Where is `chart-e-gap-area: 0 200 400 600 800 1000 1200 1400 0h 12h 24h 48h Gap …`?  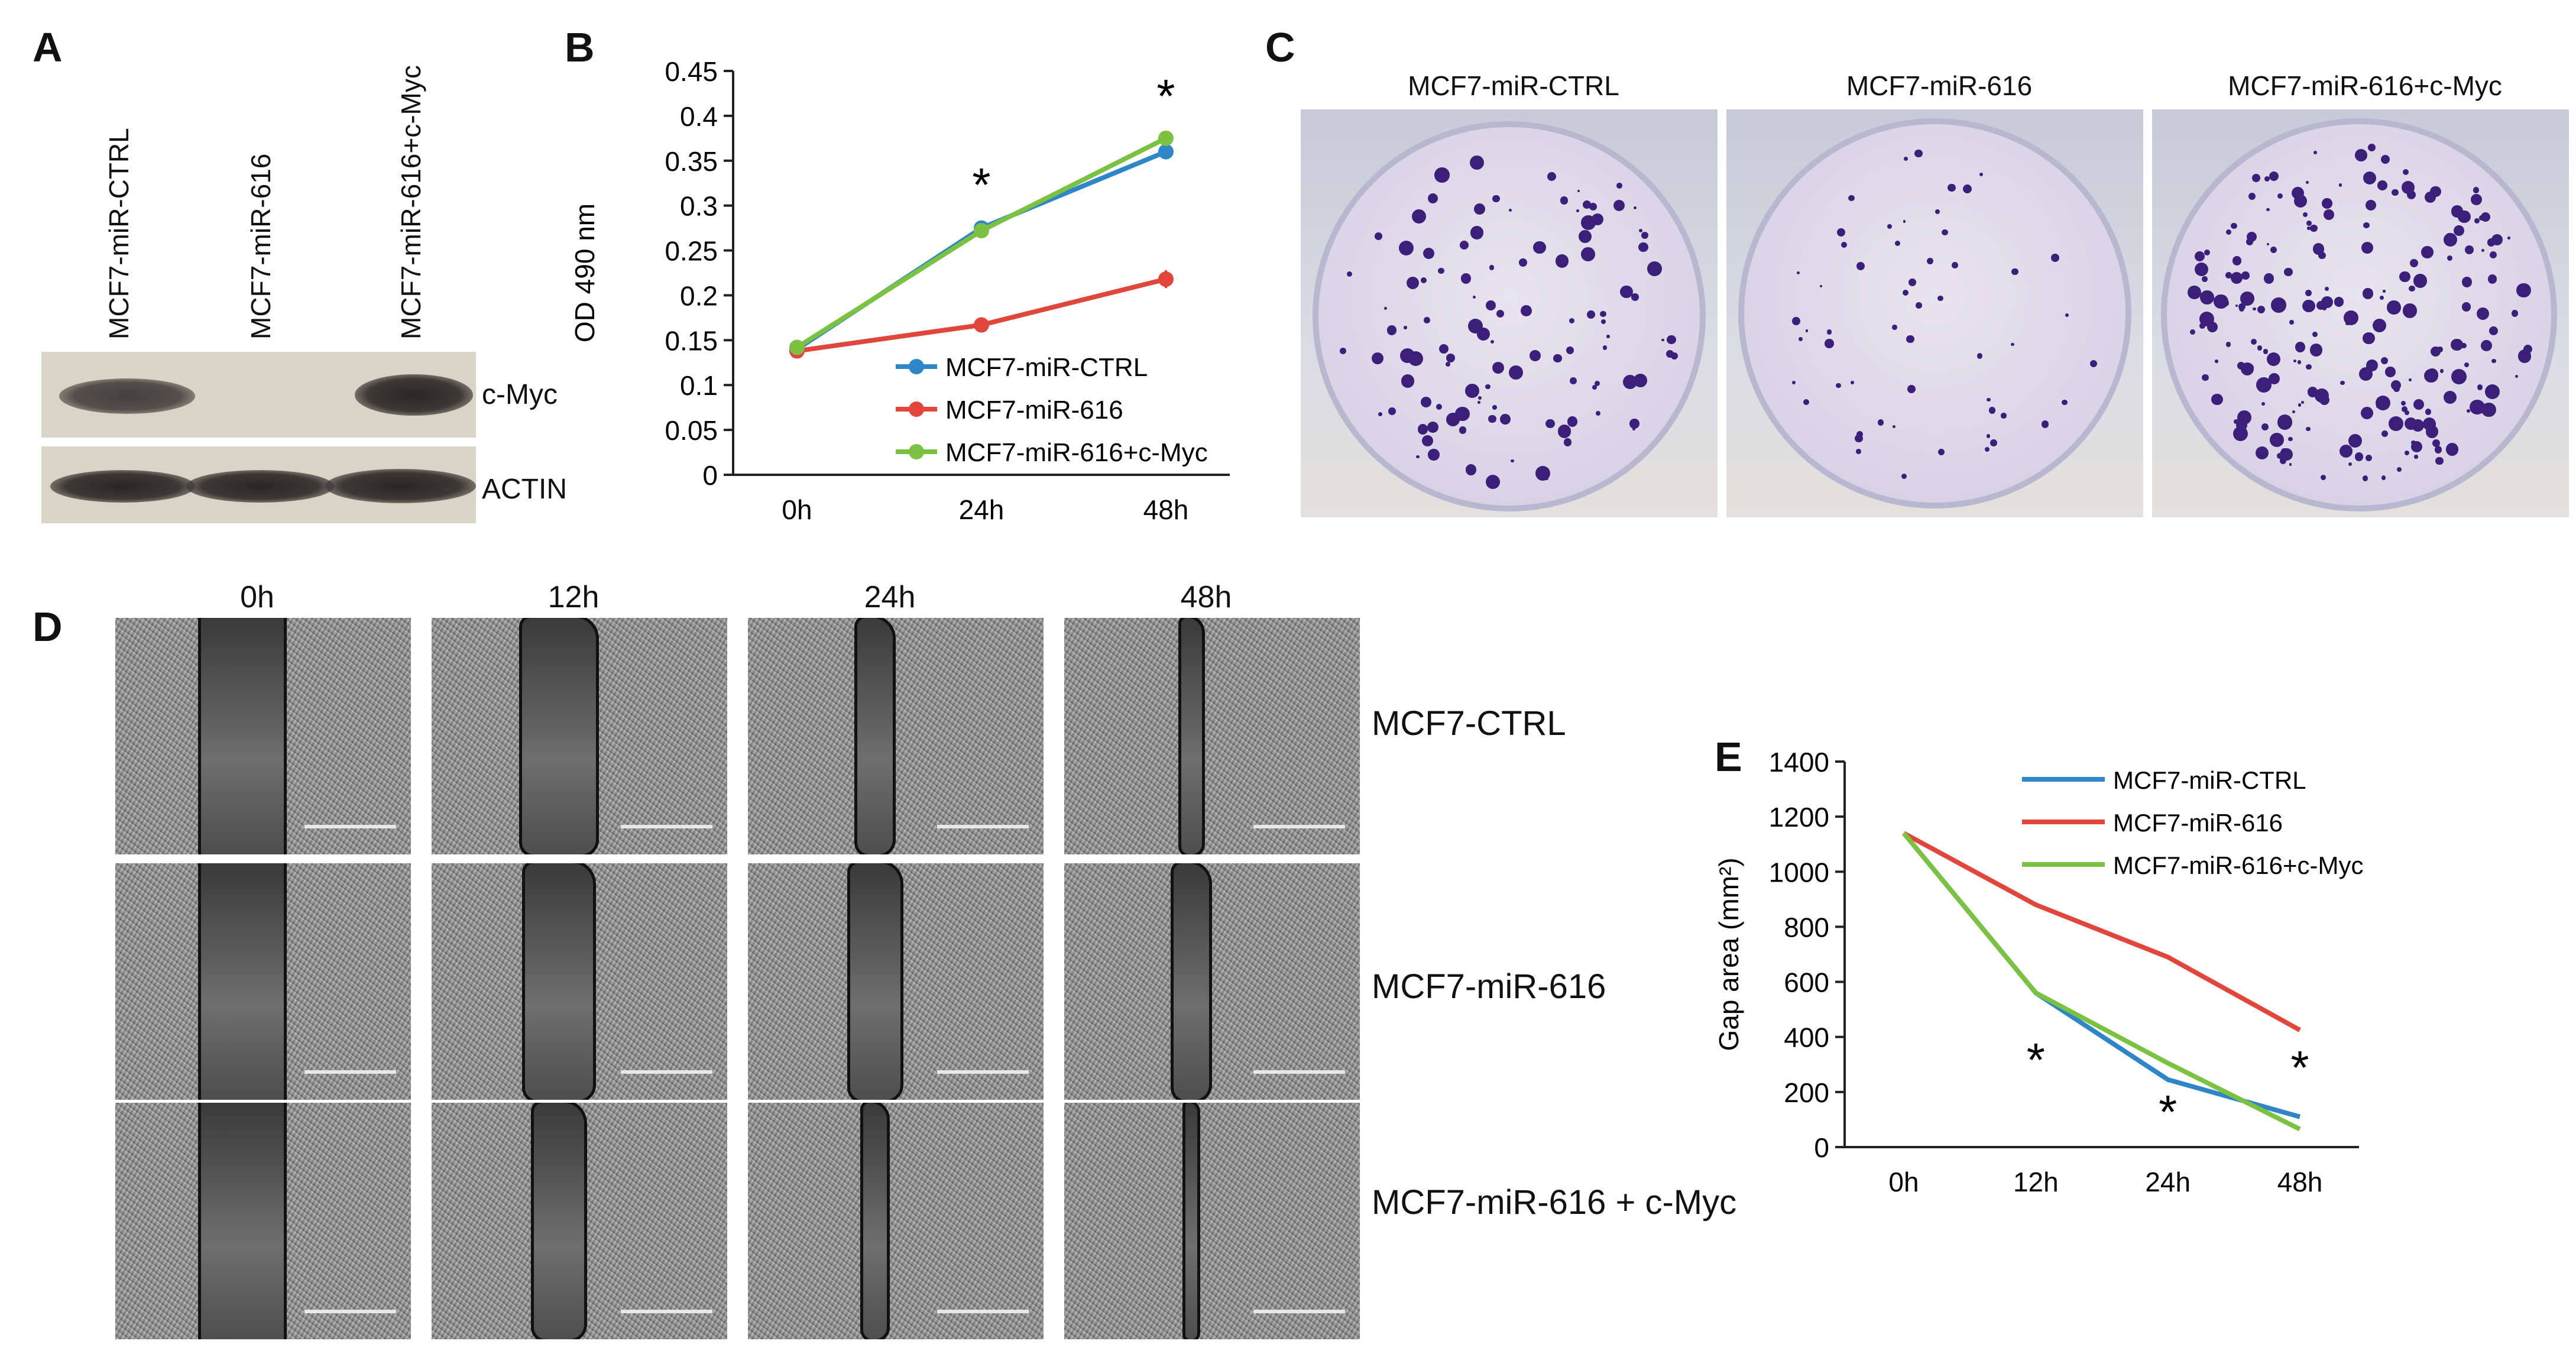 chart-e-gap-area: 0 200 400 600 800 1000 1200 1400 0h 12h 24h 48h Gap … is located at coordinates (2038, 972).